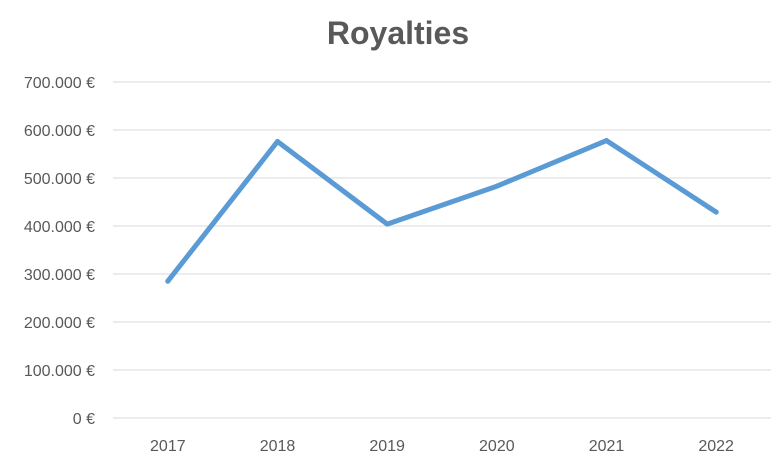 The width and height of the screenshot is (771, 457). What do you see at coordinates (442, 446) in the screenshot?
I see `x-axis-tick-labels: 2017 2018 2019 2020 2021 2022` at bounding box center [442, 446].